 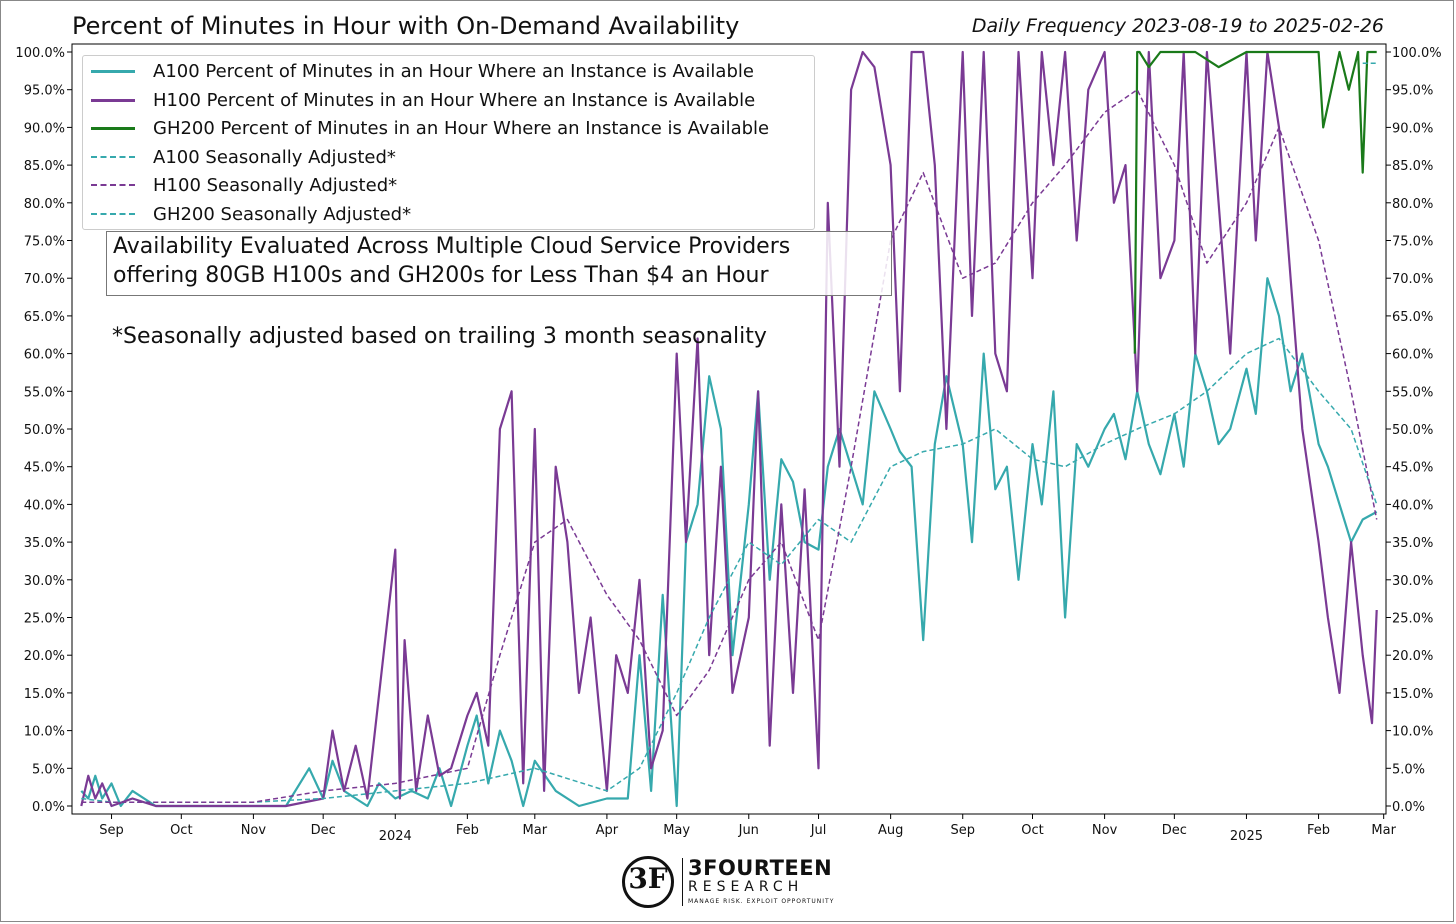 What do you see at coordinates (395, 836) in the screenshot?
I see `x-tick-year-label: 2024` at bounding box center [395, 836].